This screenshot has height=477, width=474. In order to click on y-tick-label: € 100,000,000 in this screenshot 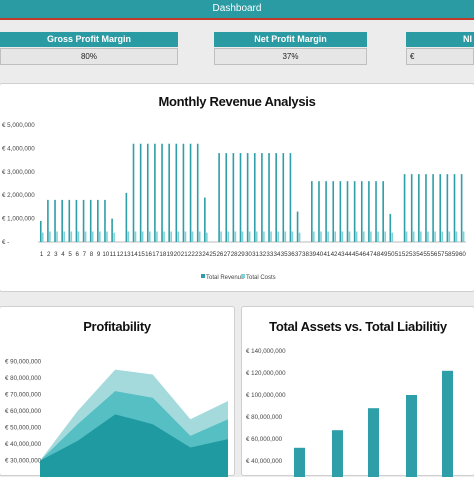, I will do `click(266, 395)`.